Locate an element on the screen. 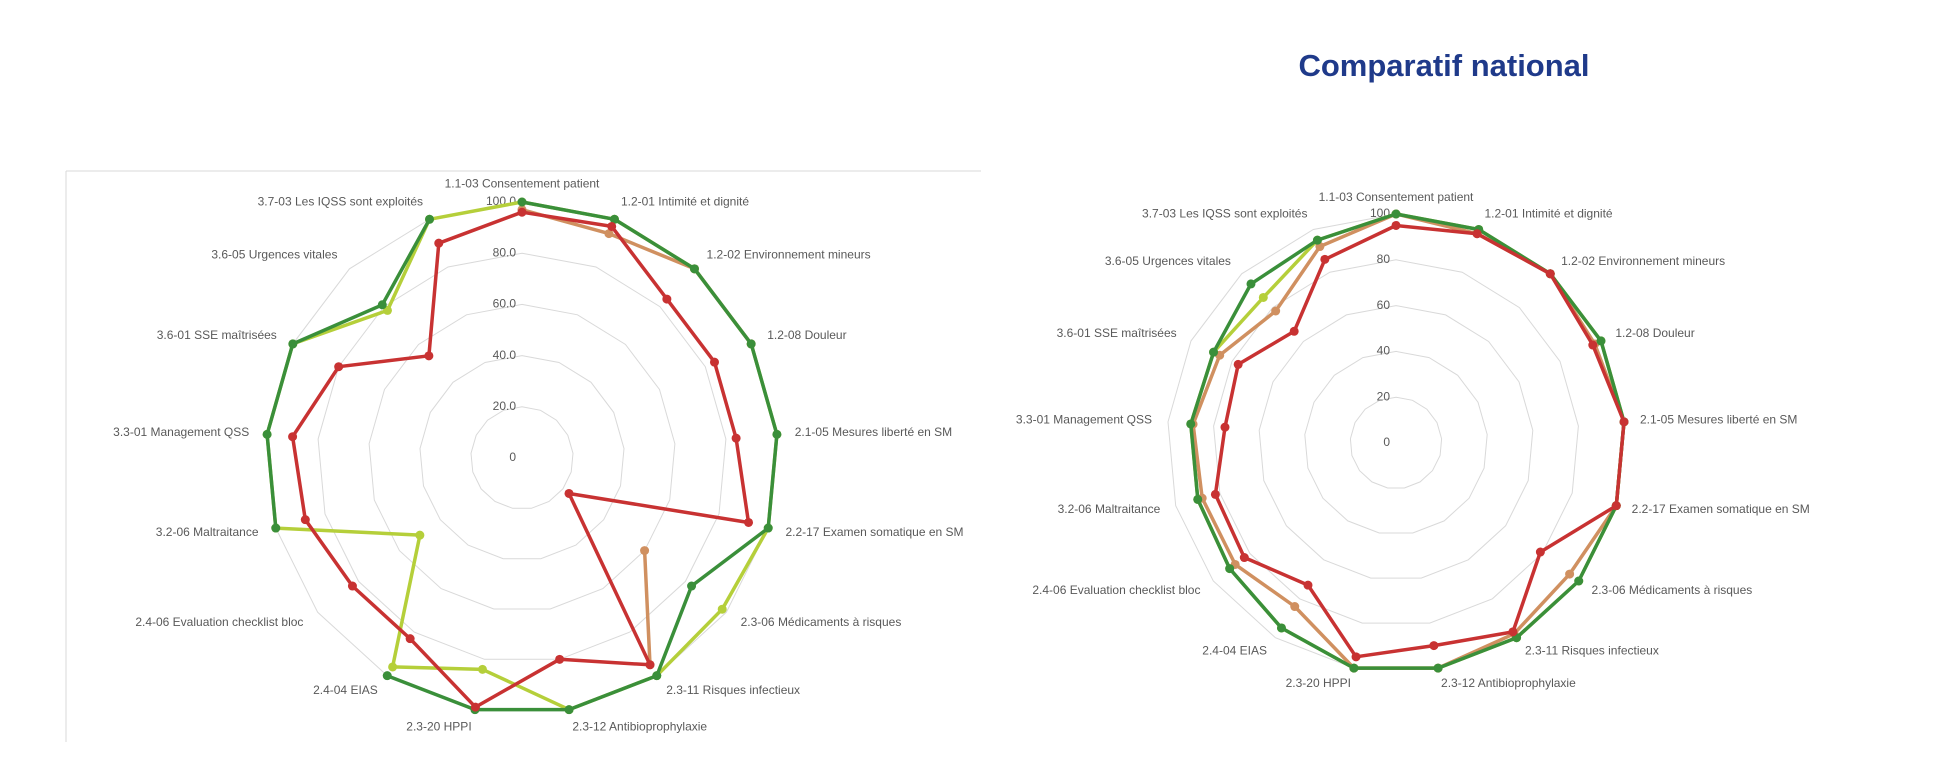  category-label: 2.3-06 Médicaments à risques is located at coordinates (1672, 590).